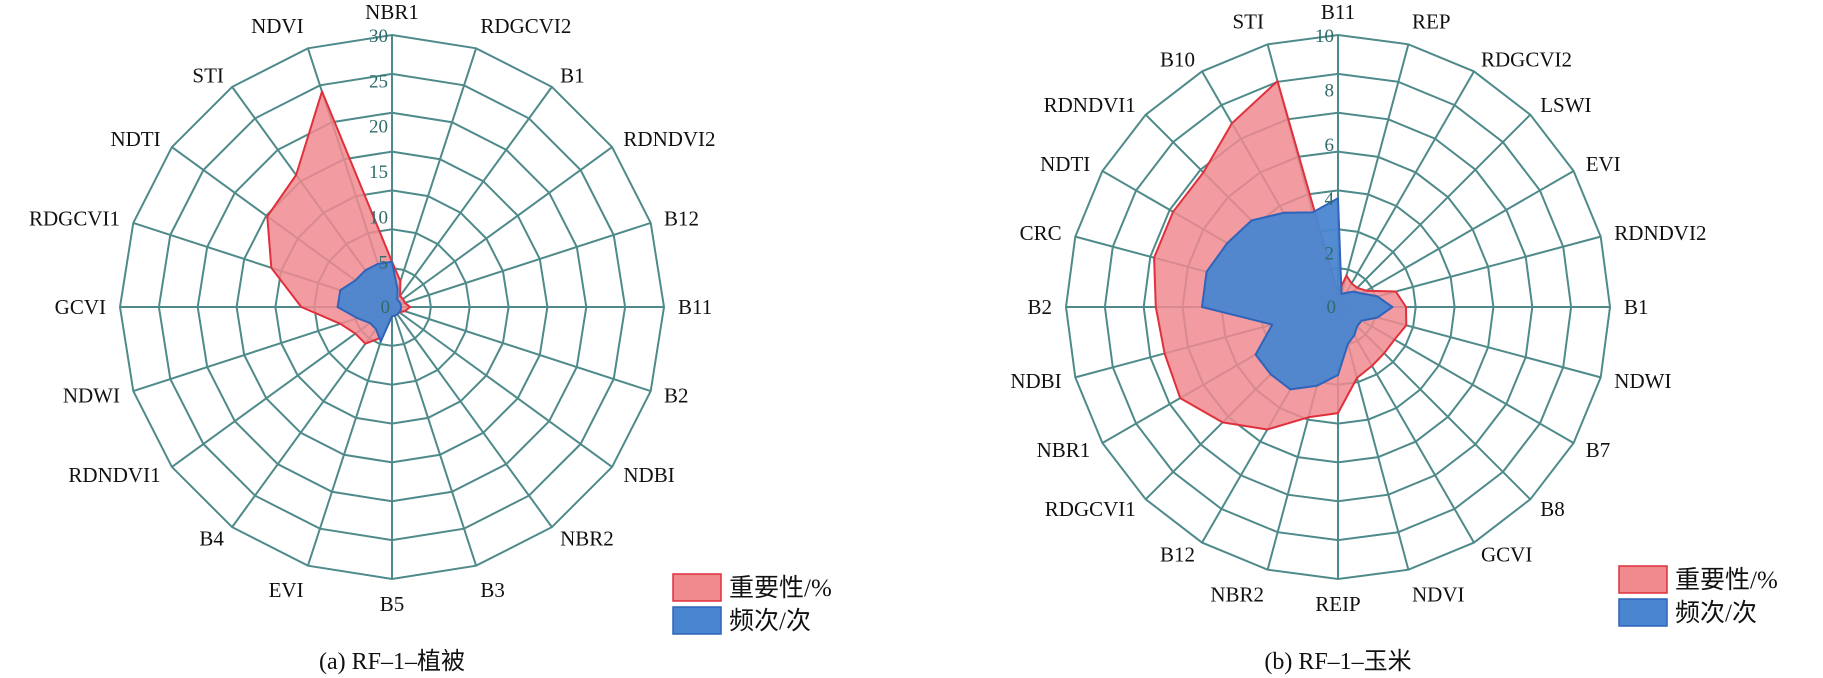  I want to click on tick-labels: 0 5 10 15 20 25 30, so click(379, 172).